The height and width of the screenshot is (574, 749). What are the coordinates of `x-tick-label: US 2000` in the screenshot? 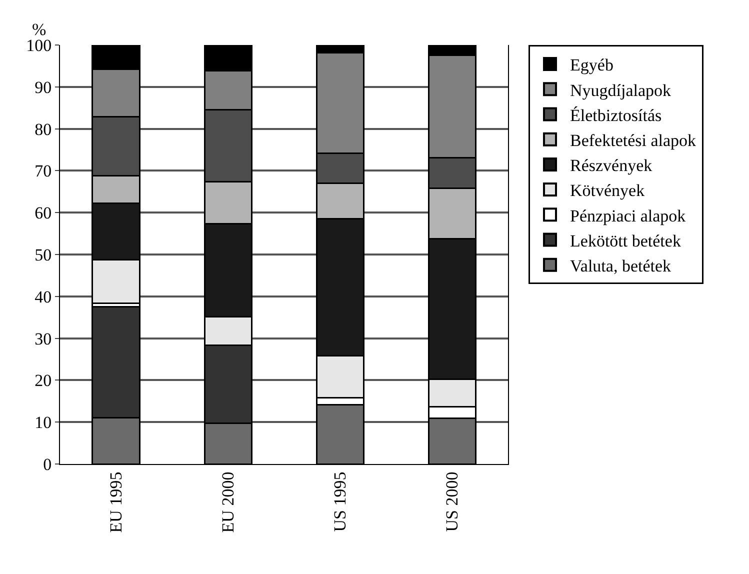 It's located at (452, 502).